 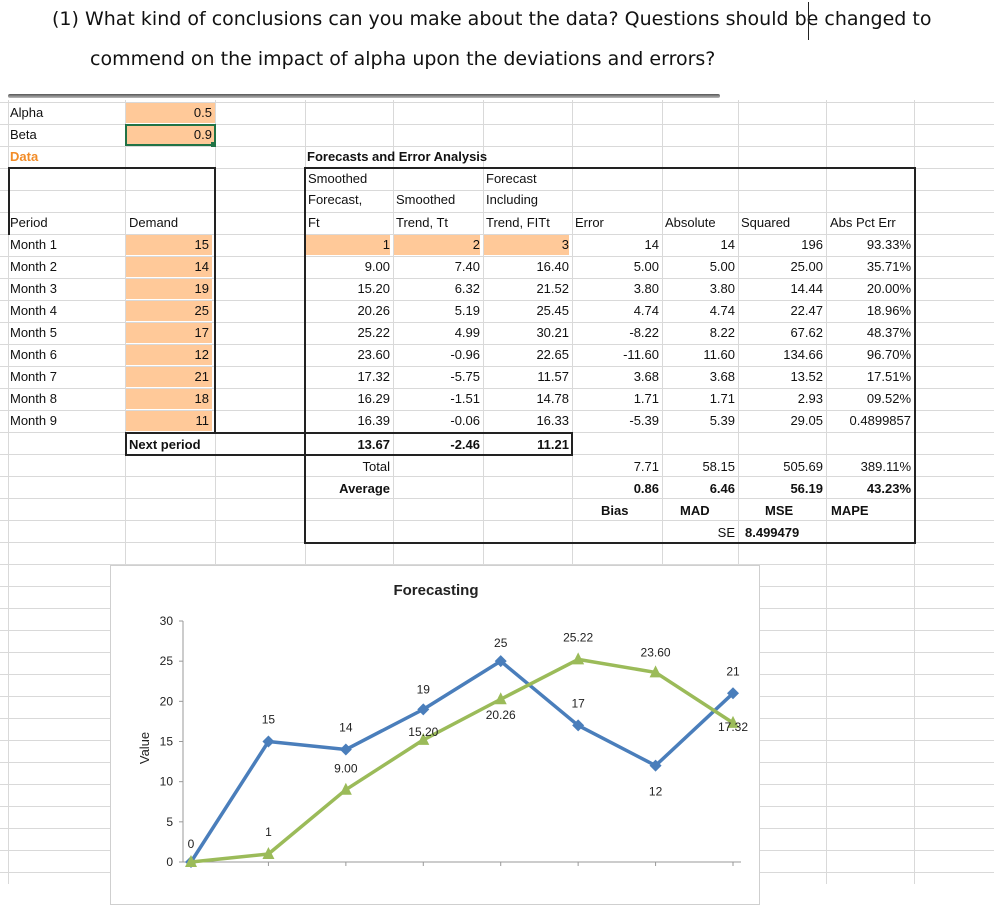 What do you see at coordinates (722, 376) in the screenshot?
I see `cell-abs-row-7: 3.68` at bounding box center [722, 376].